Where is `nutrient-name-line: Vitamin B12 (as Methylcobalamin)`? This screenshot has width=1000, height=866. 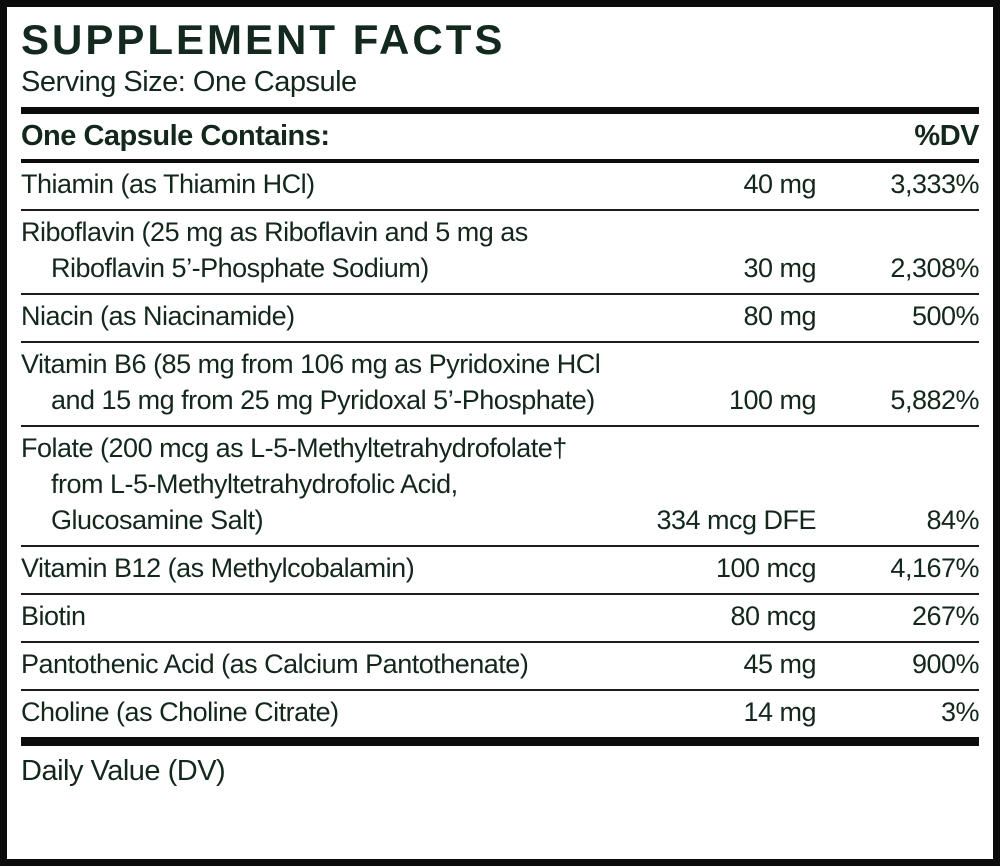
nutrient-name-line: Vitamin B12 (as Methylcobalamin) is located at coordinates (218, 568).